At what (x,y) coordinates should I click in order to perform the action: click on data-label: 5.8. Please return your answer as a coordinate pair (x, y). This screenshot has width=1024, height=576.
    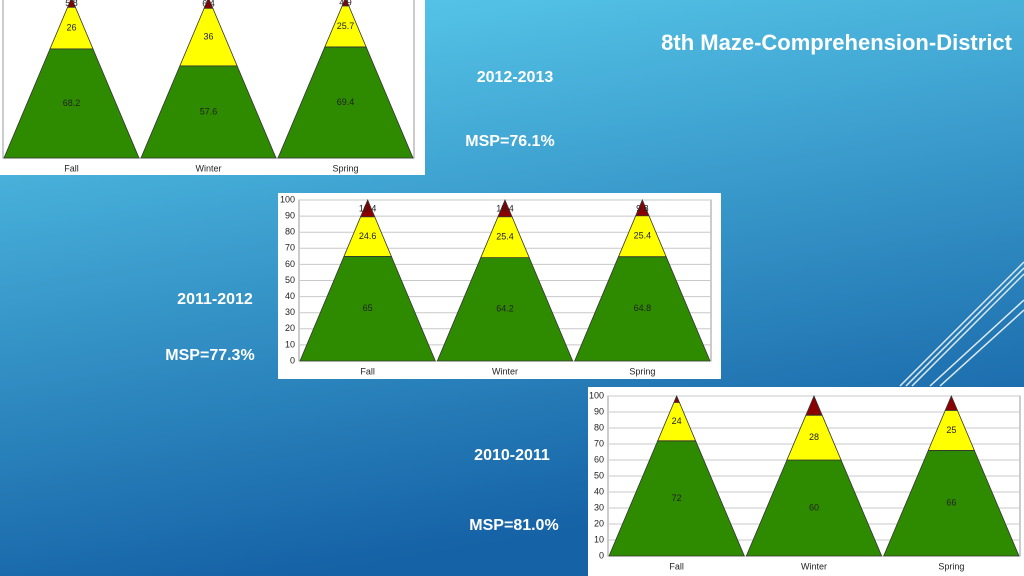
    Looking at the image, I should click on (71, 4).